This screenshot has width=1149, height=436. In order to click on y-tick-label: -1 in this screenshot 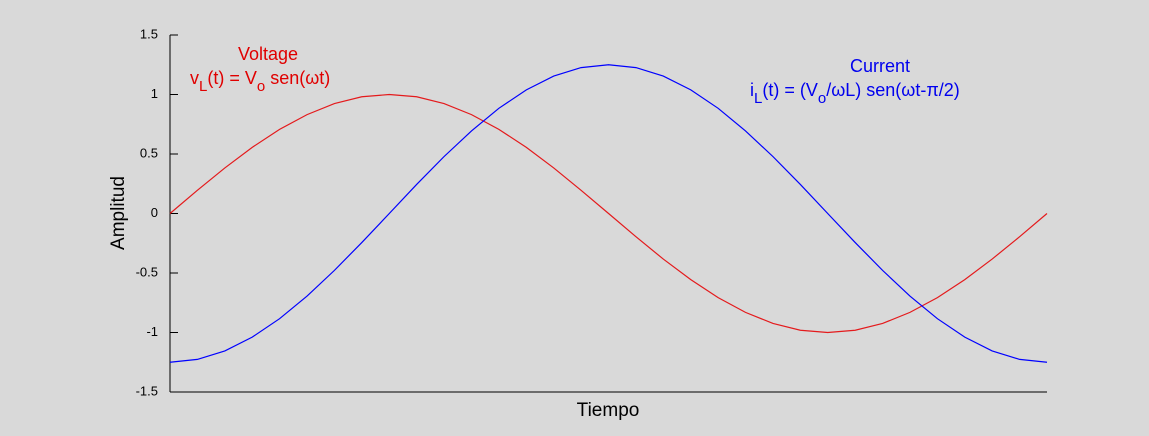, I will do `click(152, 331)`.